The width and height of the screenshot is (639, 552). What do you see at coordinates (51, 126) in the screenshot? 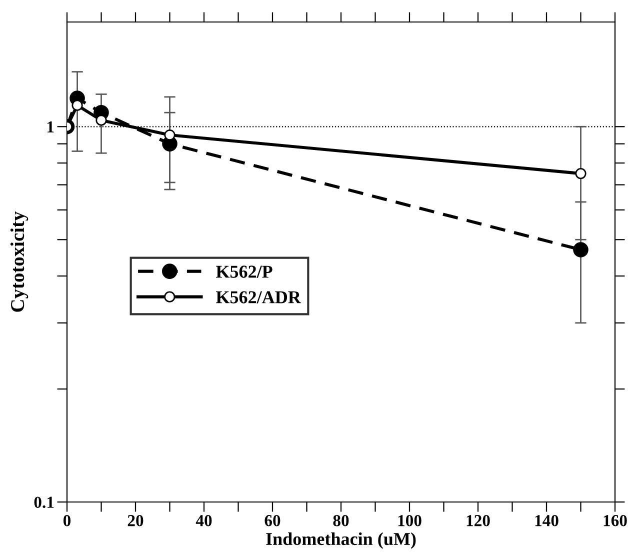
I see `y-tick-label: 1` at bounding box center [51, 126].